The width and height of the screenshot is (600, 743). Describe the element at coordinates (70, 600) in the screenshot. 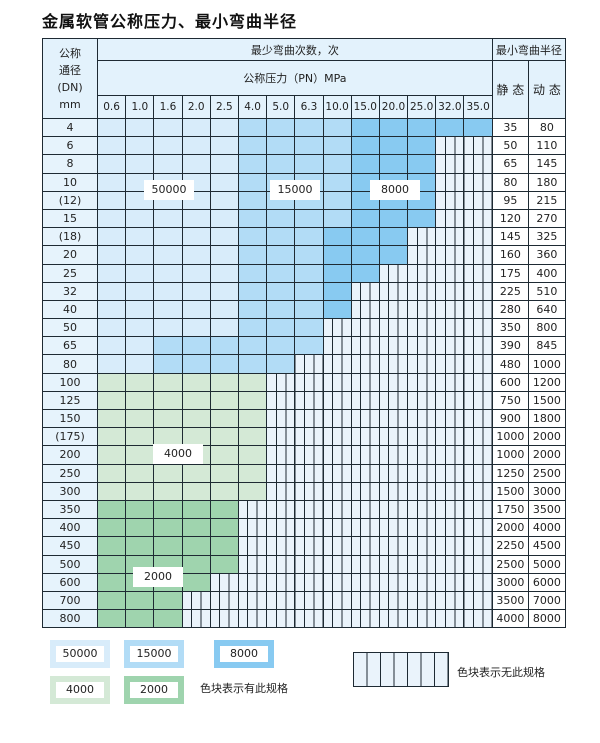

I see `dn-cell: 700` at that location.